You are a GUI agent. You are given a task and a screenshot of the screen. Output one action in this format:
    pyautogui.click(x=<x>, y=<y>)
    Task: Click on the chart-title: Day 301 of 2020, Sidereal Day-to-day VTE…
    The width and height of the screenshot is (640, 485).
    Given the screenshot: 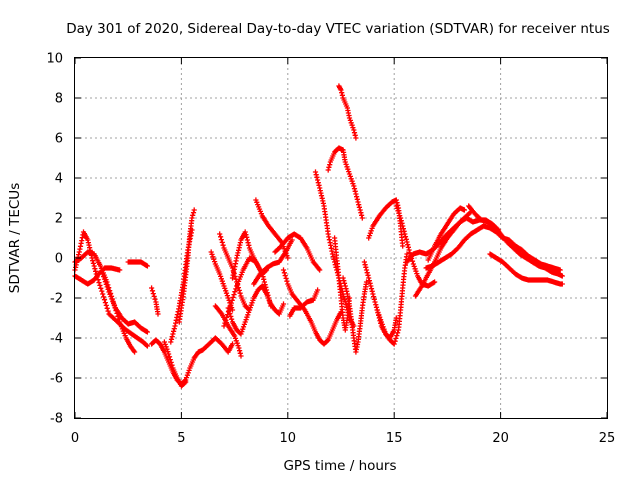 What is the action you would take?
    pyautogui.click(x=338, y=29)
    